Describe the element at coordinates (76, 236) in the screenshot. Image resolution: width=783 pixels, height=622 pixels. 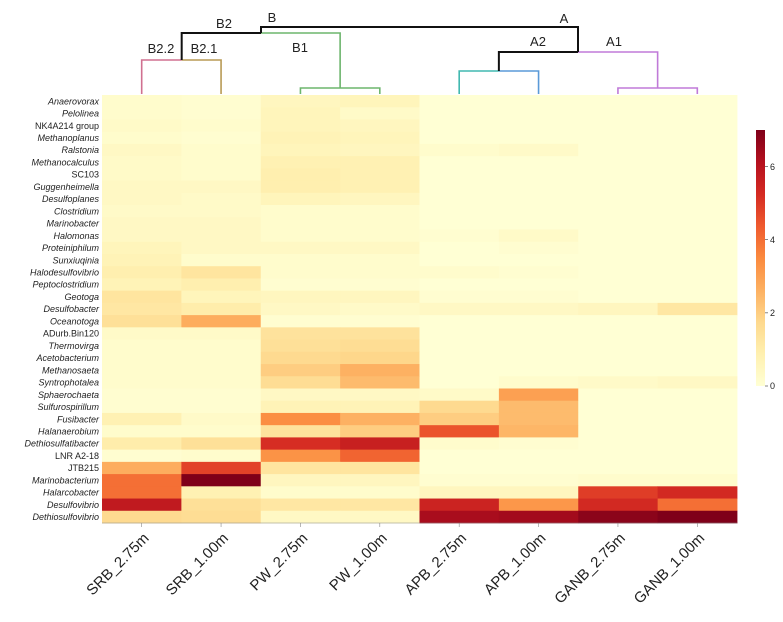
I see `row-label: Halomonas` at that location.